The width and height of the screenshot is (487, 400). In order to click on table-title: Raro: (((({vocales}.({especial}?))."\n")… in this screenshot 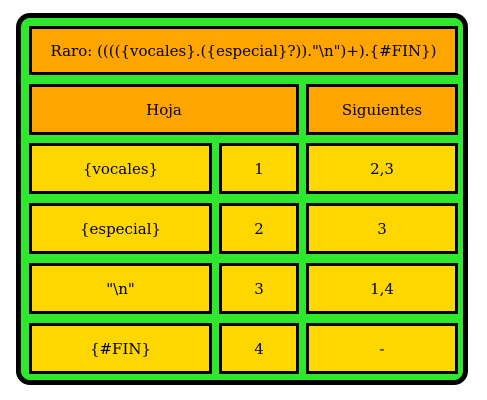, I will do `click(243, 50)`.